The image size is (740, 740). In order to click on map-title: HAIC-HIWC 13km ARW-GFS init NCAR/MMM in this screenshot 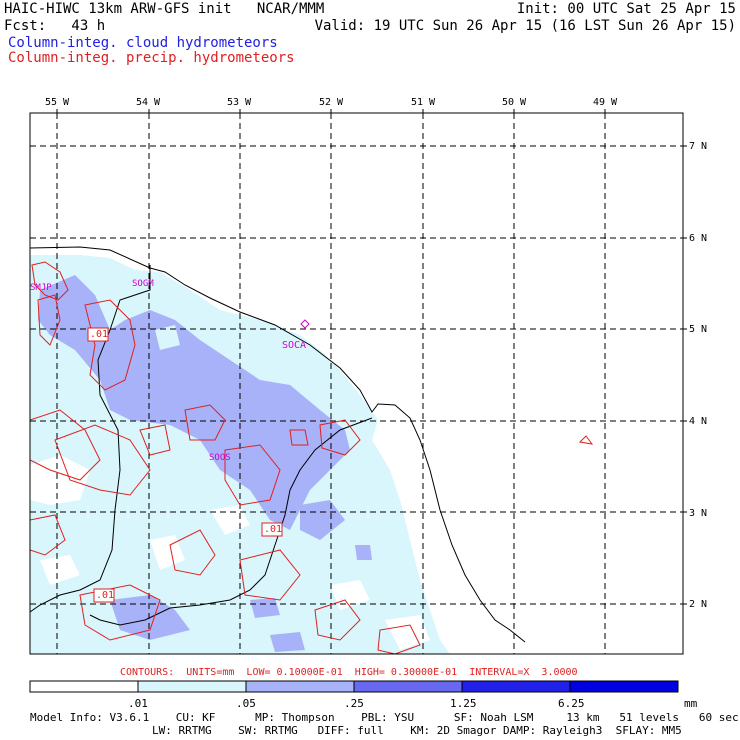, I will do `click(164, 9)`.